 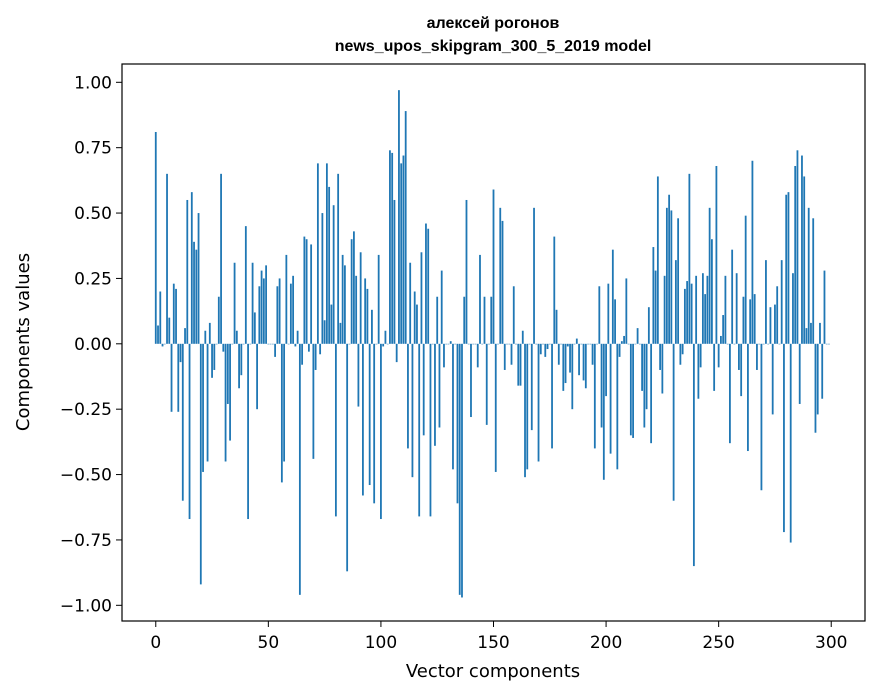 What do you see at coordinates (93, 345) in the screenshot?
I see `y-tick-label: 0.00` at bounding box center [93, 345].